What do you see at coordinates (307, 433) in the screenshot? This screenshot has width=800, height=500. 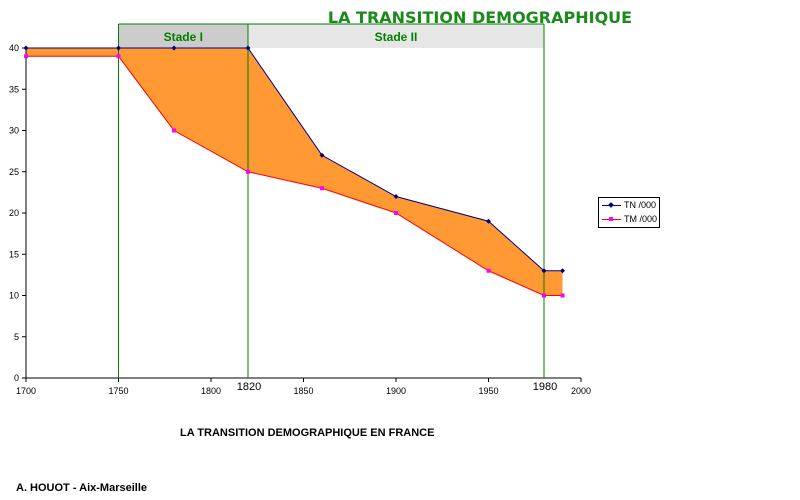 I see `chart-subtitle: LA TRANSITION DEMOGRAPHIQUE EN FRANCE` at bounding box center [307, 433].